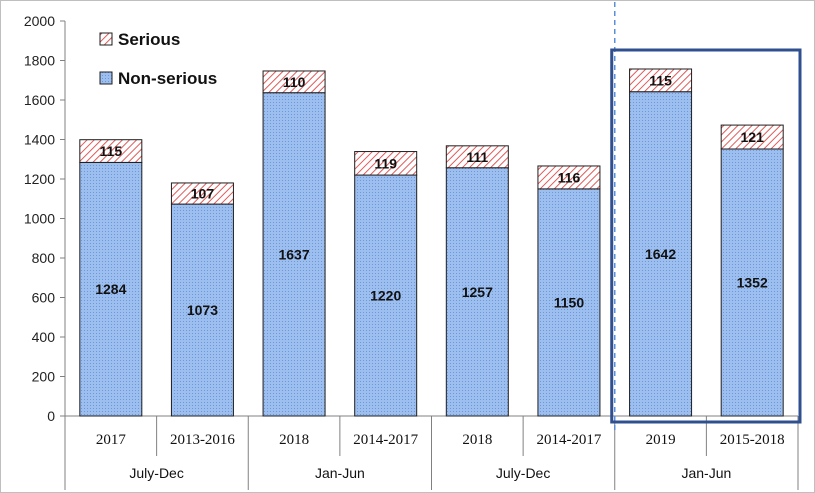  What do you see at coordinates (51, 416) in the screenshot?
I see `y-tick-label: 0` at bounding box center [51, 416].